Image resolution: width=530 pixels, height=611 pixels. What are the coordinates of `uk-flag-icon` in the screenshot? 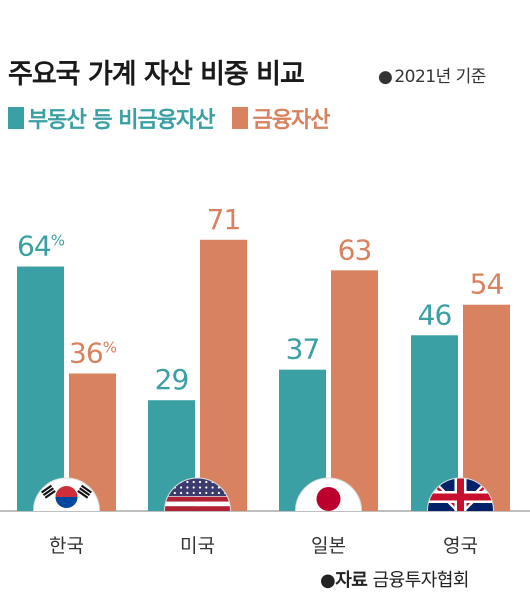 It's located at (460, 494).